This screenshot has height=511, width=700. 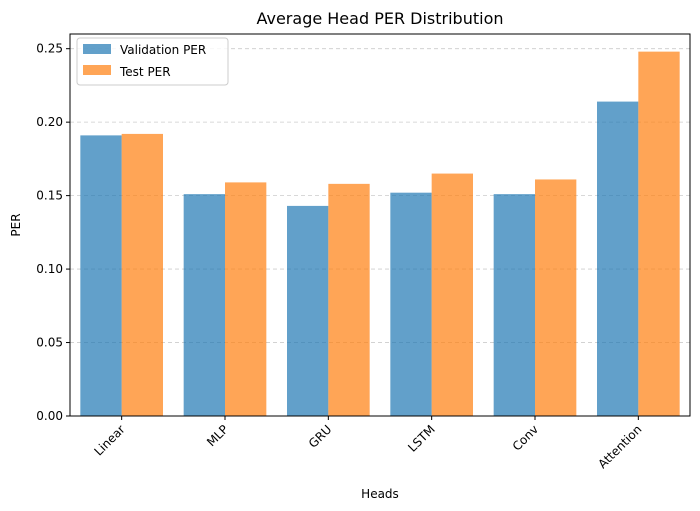 I want to click on bar-validation-gru, so click(x=308, y=310).